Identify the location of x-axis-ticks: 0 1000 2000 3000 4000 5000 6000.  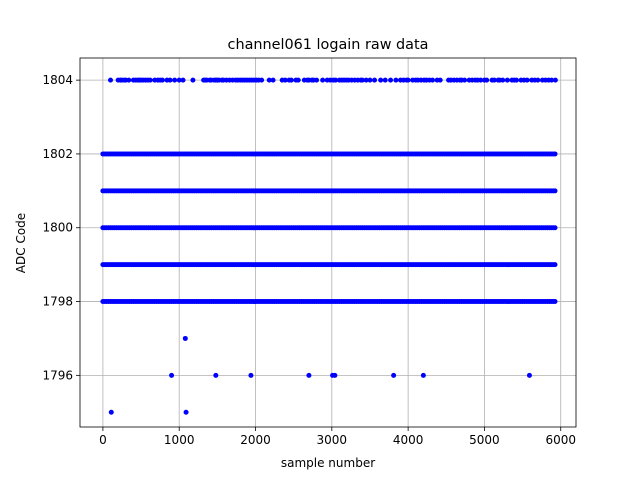
(337, 437).